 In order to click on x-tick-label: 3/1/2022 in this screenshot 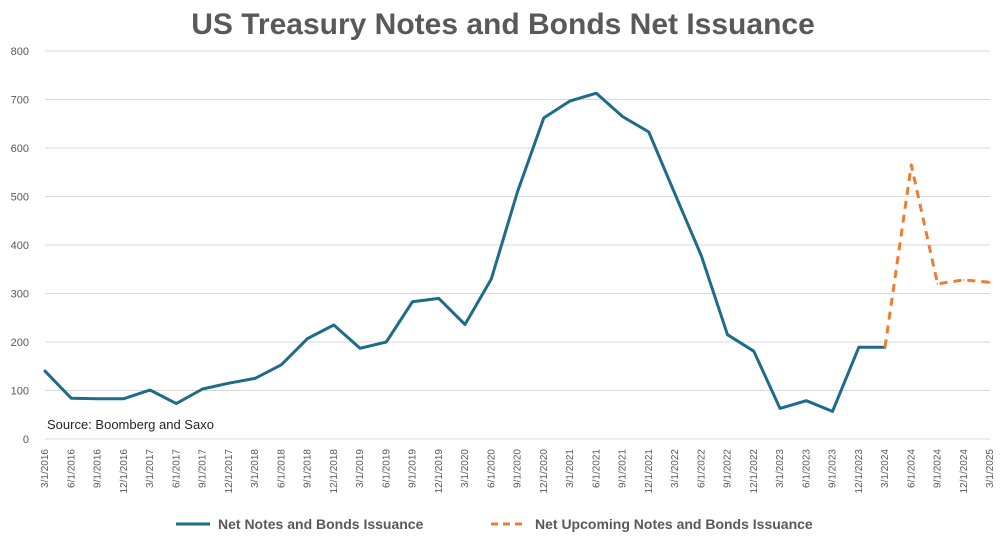, I will do `click(675, 468)`.